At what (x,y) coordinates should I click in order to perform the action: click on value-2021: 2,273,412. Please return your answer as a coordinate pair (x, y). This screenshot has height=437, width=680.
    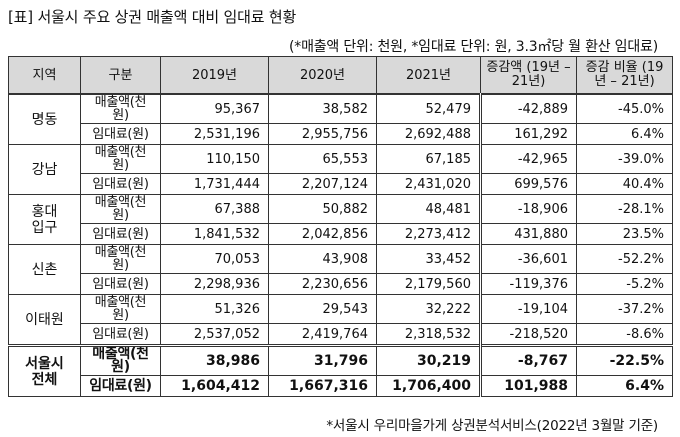
    Looking at the image, I should click on (429, 234).